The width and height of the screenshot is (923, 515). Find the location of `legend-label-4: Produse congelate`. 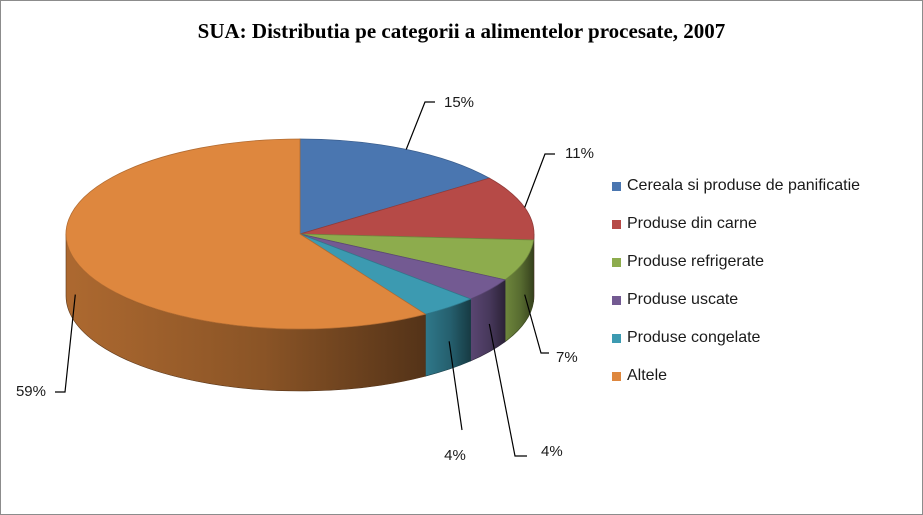

legend-label-4: Produse congelate is located at coordinates (694, 337).